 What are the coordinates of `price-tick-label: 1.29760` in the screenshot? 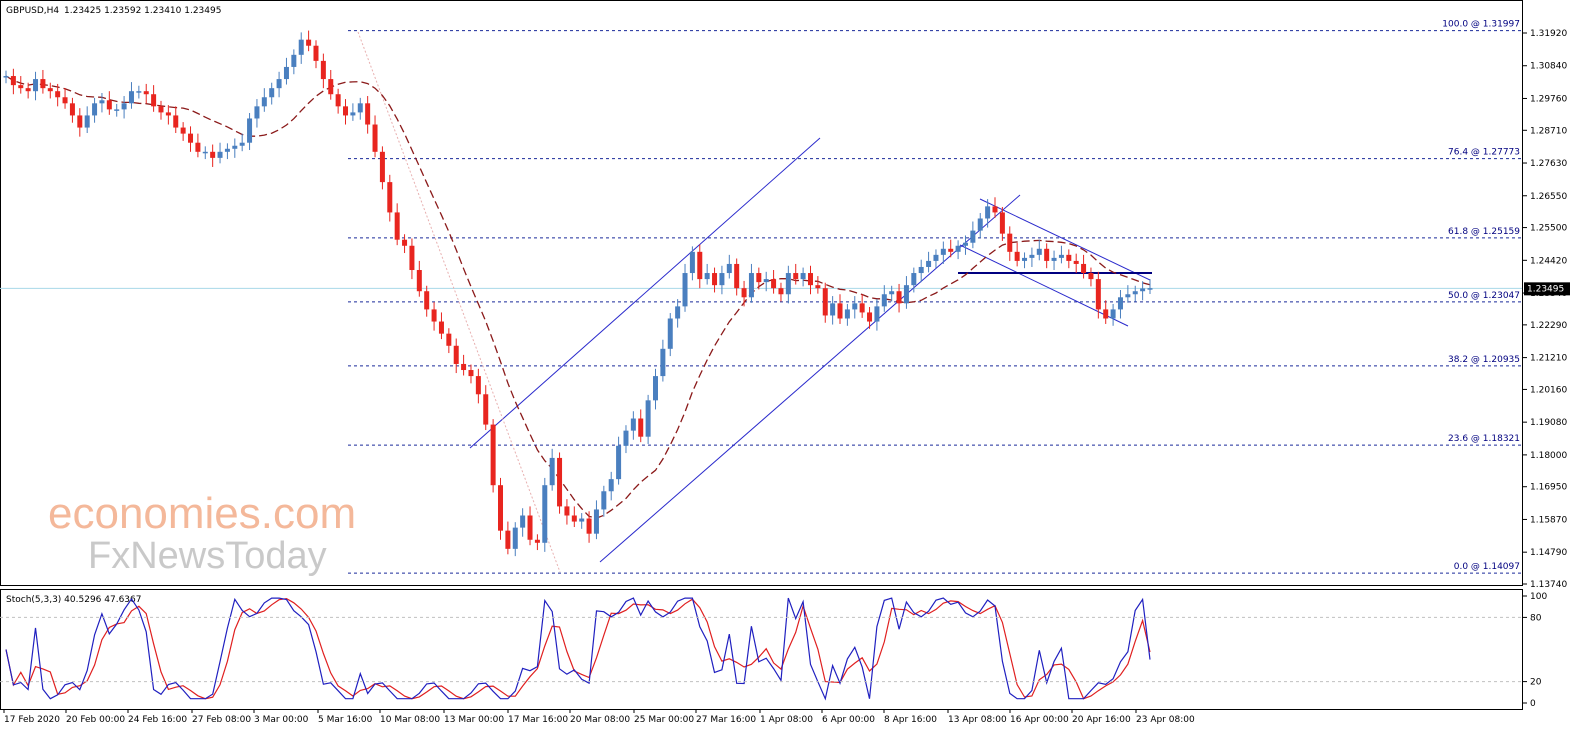 It's located at (1548, 99).